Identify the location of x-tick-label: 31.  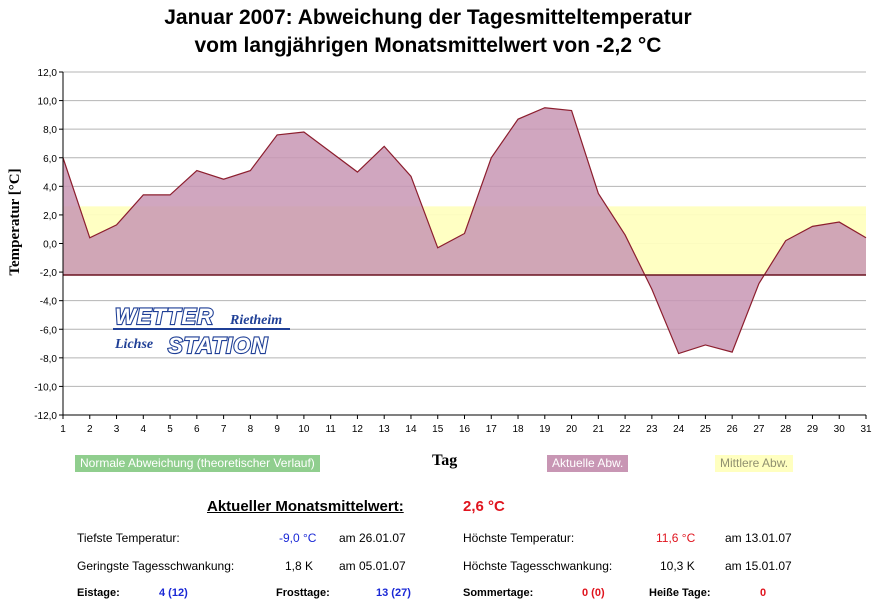
(866, 429).